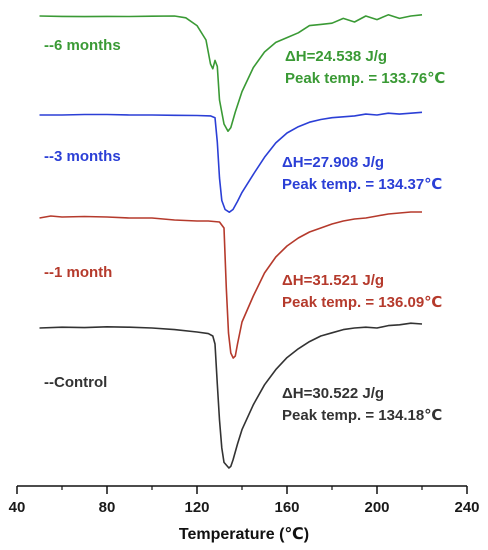 Image resolution: width=488 pixels, height=550 pixels. I want to click on x-axis-ticks: 40 80 120 160 200 240, so click(244, 501).